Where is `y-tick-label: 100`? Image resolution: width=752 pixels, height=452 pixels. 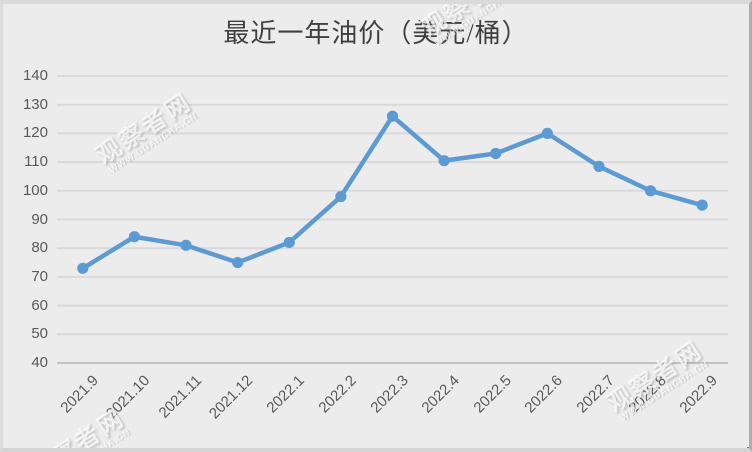 y-tick-label: 100 is located at coordinates (35, 190).